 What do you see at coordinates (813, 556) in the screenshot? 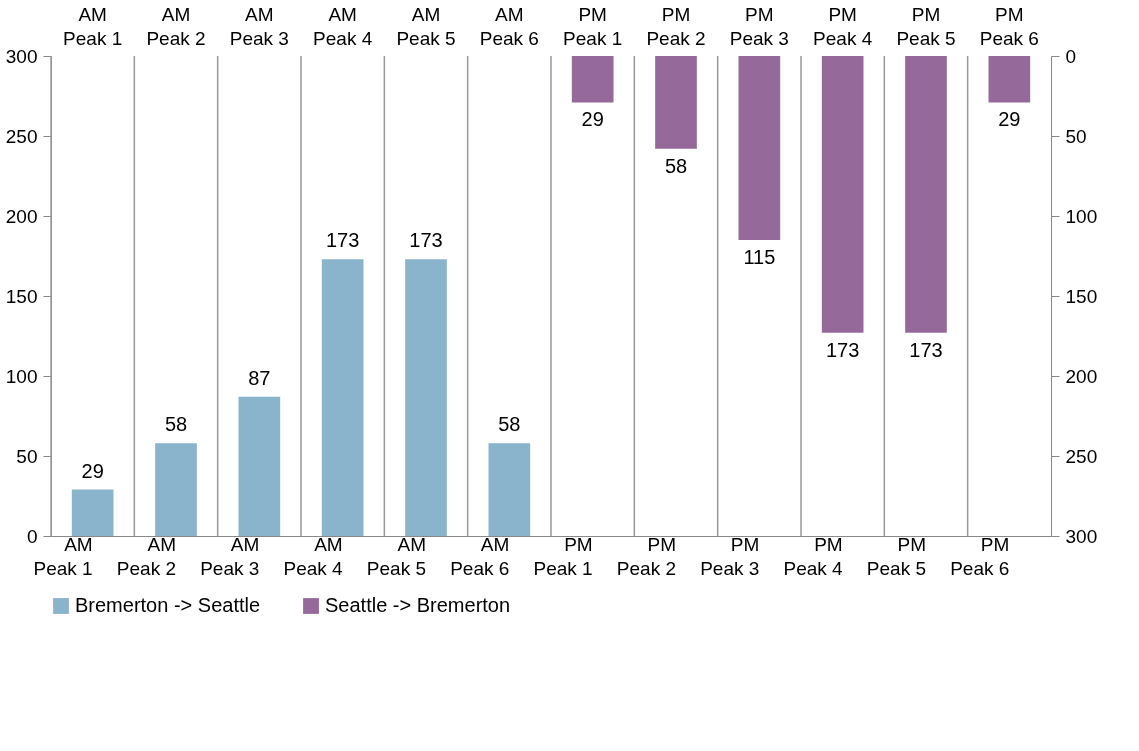
I see `category-label: PM Peak 4` at bounding box center [813, 556].